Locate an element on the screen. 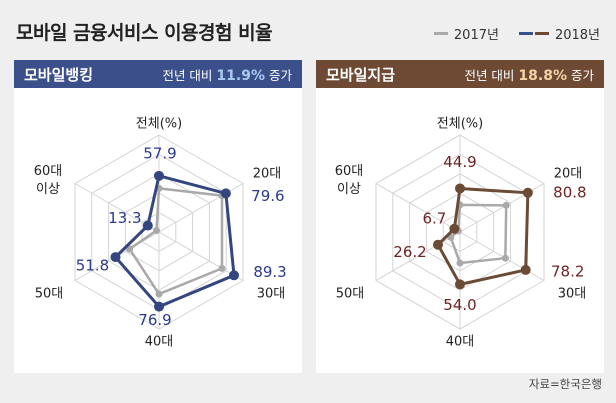  data-label: 26.2 is located at coordinates (409, 252).